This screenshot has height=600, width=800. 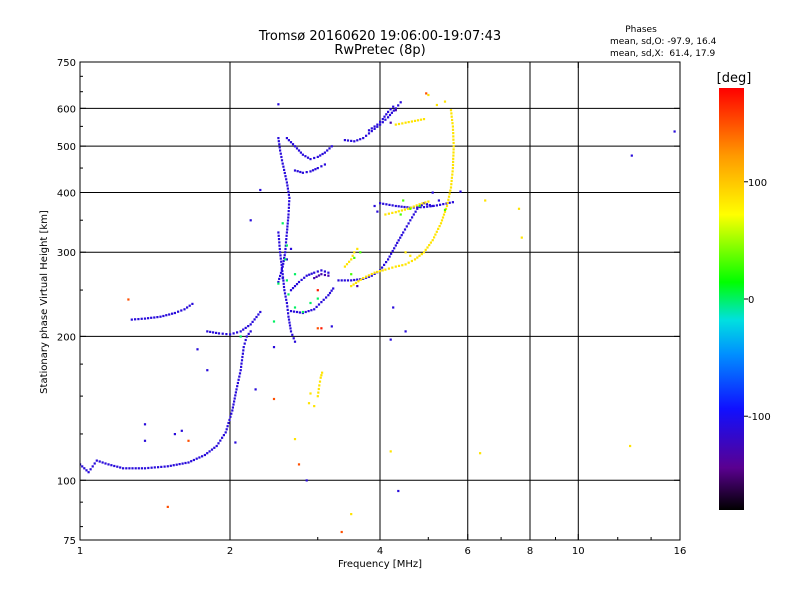 I want to click on colorbar-label: [deg], so click(x=734, y=78).